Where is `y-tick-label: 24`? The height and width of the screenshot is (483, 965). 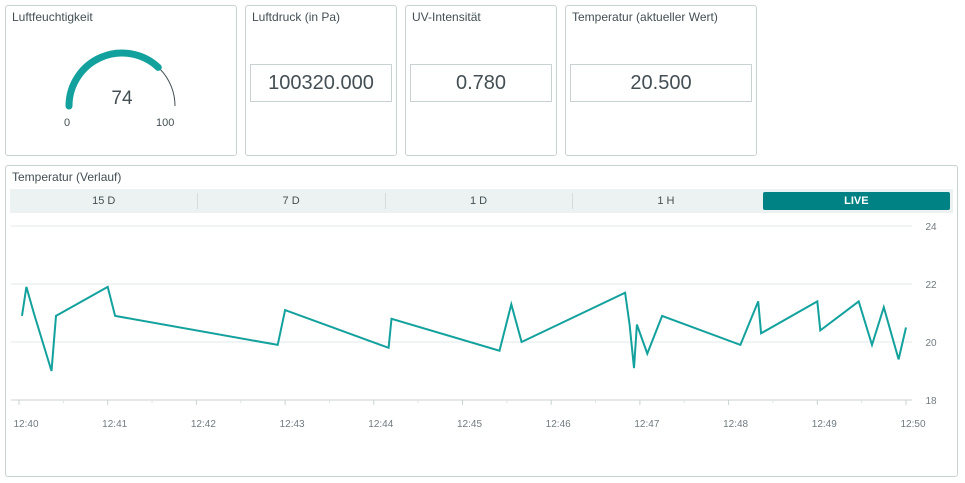
y-tick-label: 24 is located at coordinates (931, 227).